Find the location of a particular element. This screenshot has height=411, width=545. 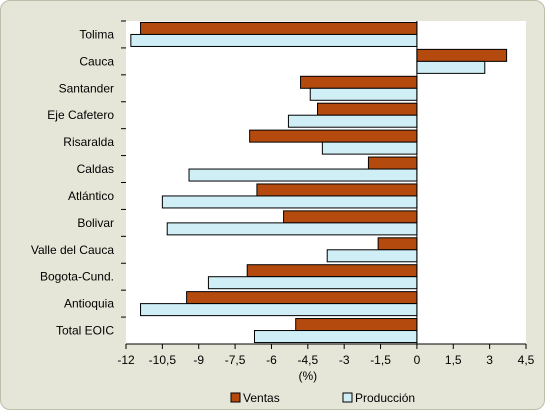

x-tick-label-7-5: -7,5 is located at coordinates (235, 360).